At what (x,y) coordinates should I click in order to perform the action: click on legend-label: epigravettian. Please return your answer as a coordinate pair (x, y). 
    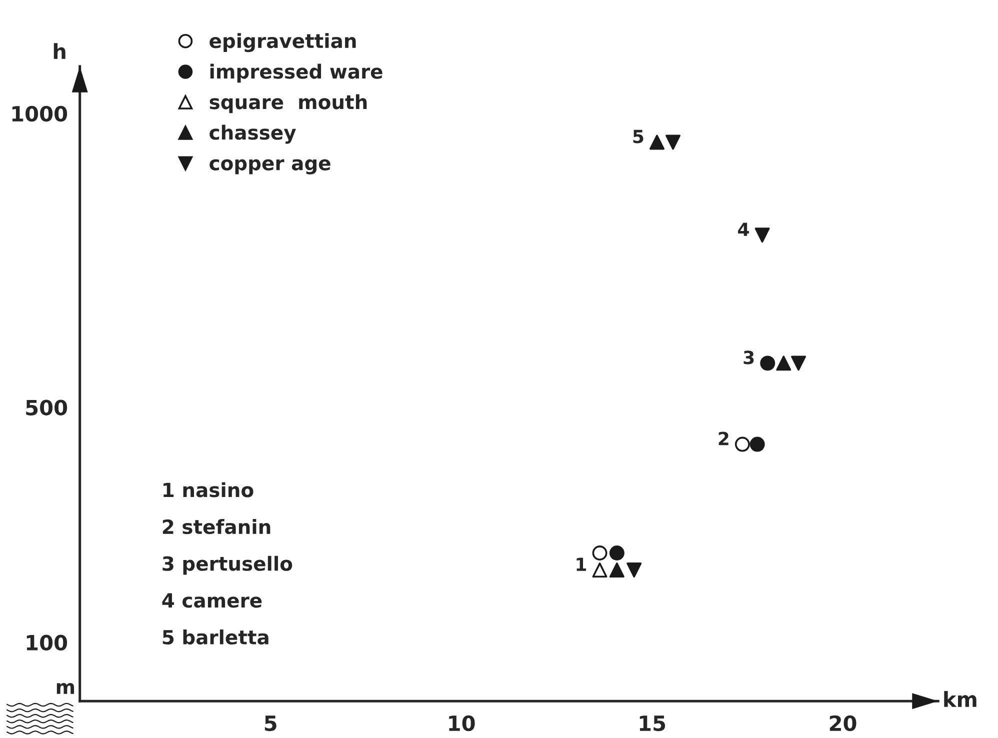
    Looking at the image, I should click on (283, 42).